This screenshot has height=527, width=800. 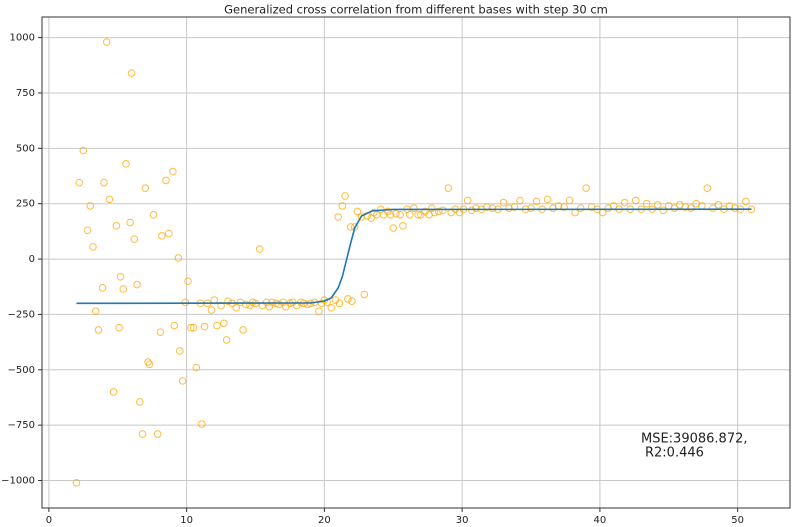 I want to click on y-tick-label: −750, so click(x=21, y=425).